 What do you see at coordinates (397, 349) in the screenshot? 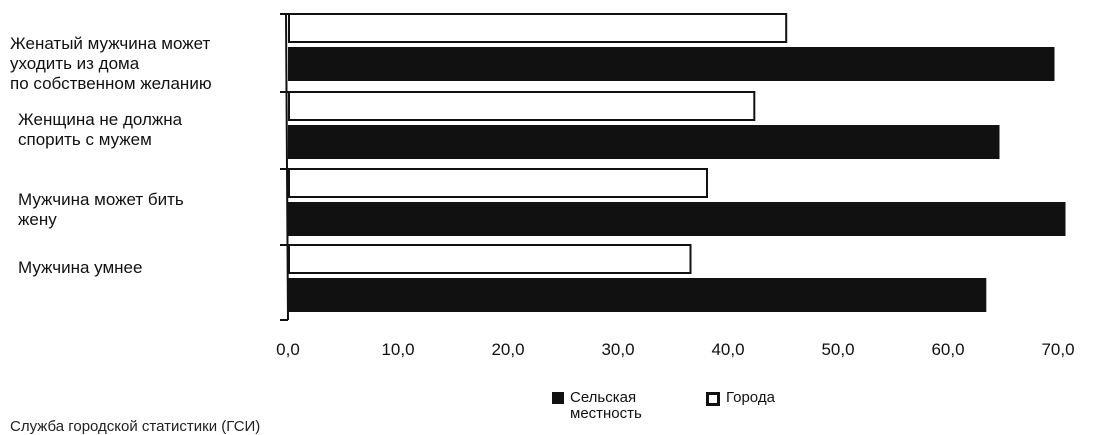
I see `x-tick-label: 10,0` at bounding box center [397, 349].